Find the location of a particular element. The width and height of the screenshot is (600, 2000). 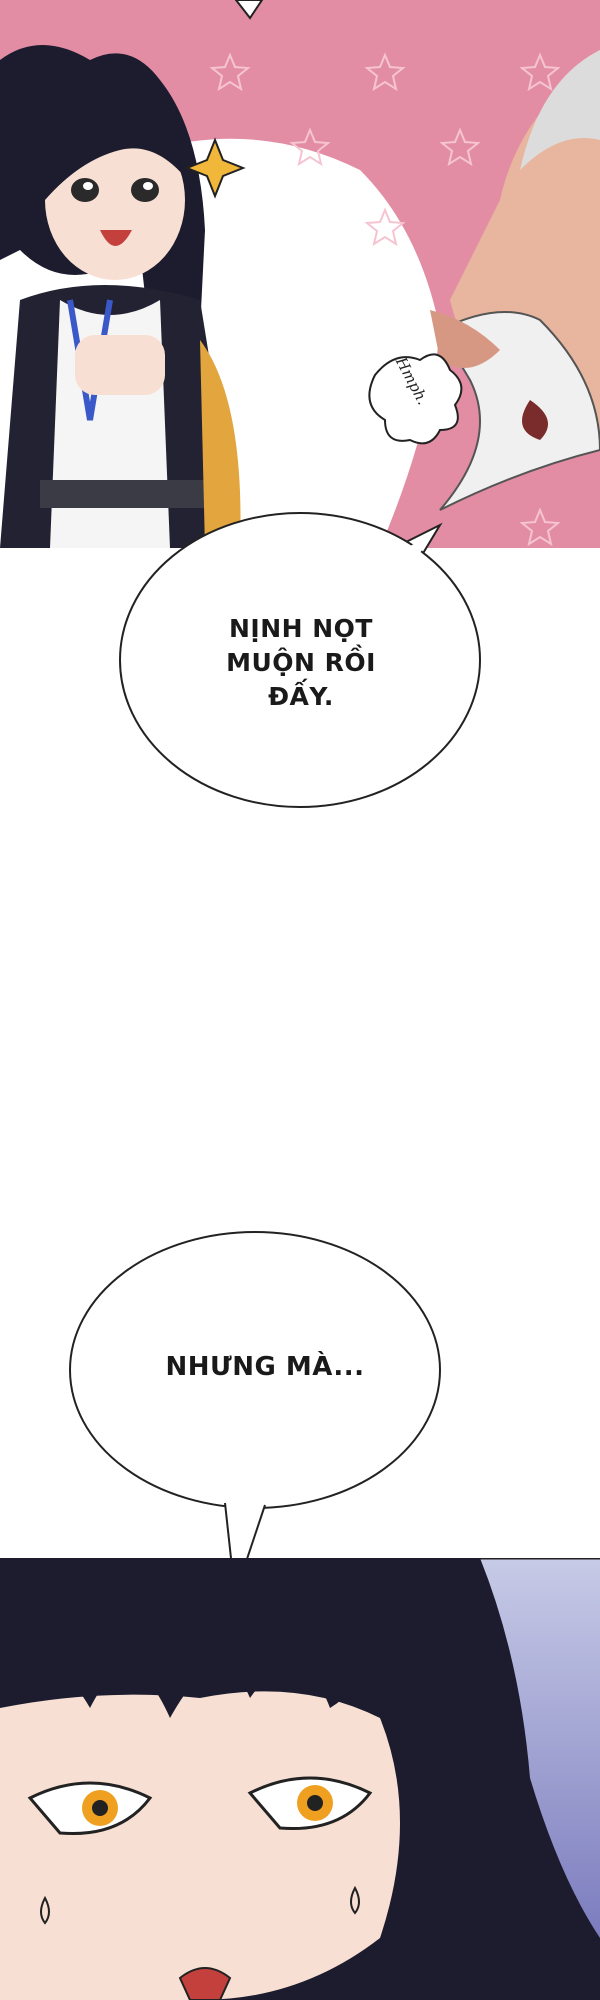

star-pattern is located at coordinates (385, 299).